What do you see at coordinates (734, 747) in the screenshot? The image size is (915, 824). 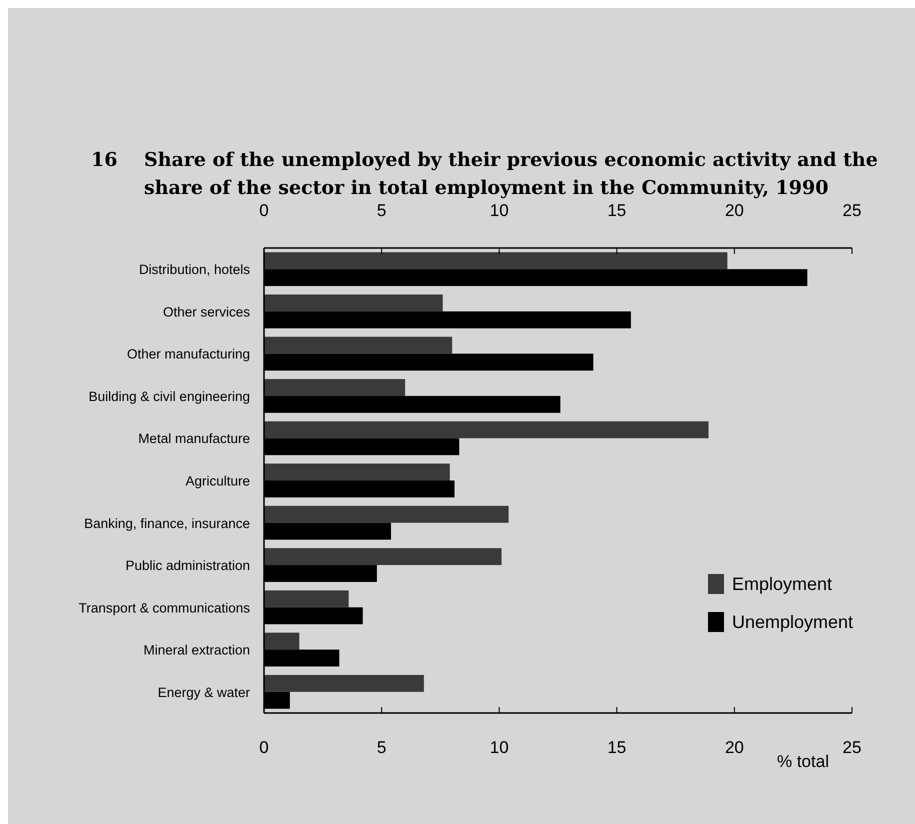 I see `x-tick-label: 20` at bounding box center [734, 747].